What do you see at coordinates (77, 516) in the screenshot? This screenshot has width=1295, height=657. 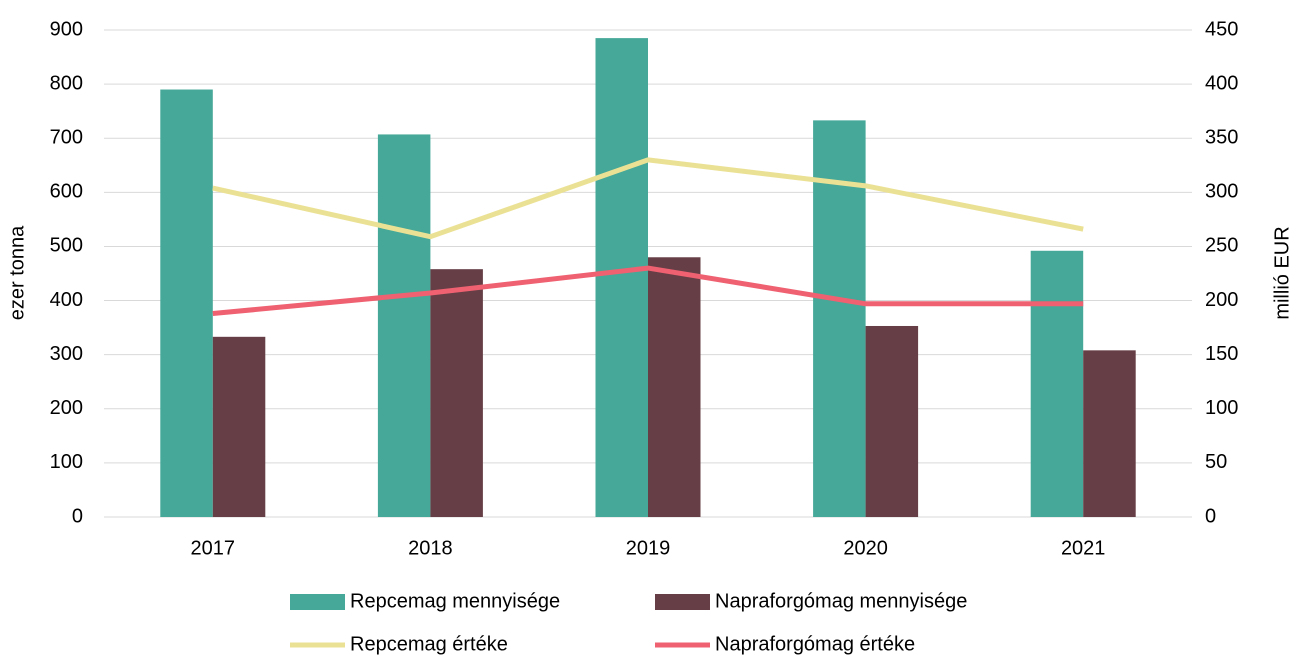 I see `y-tick-label: 0` at bounding box center [77, 516].